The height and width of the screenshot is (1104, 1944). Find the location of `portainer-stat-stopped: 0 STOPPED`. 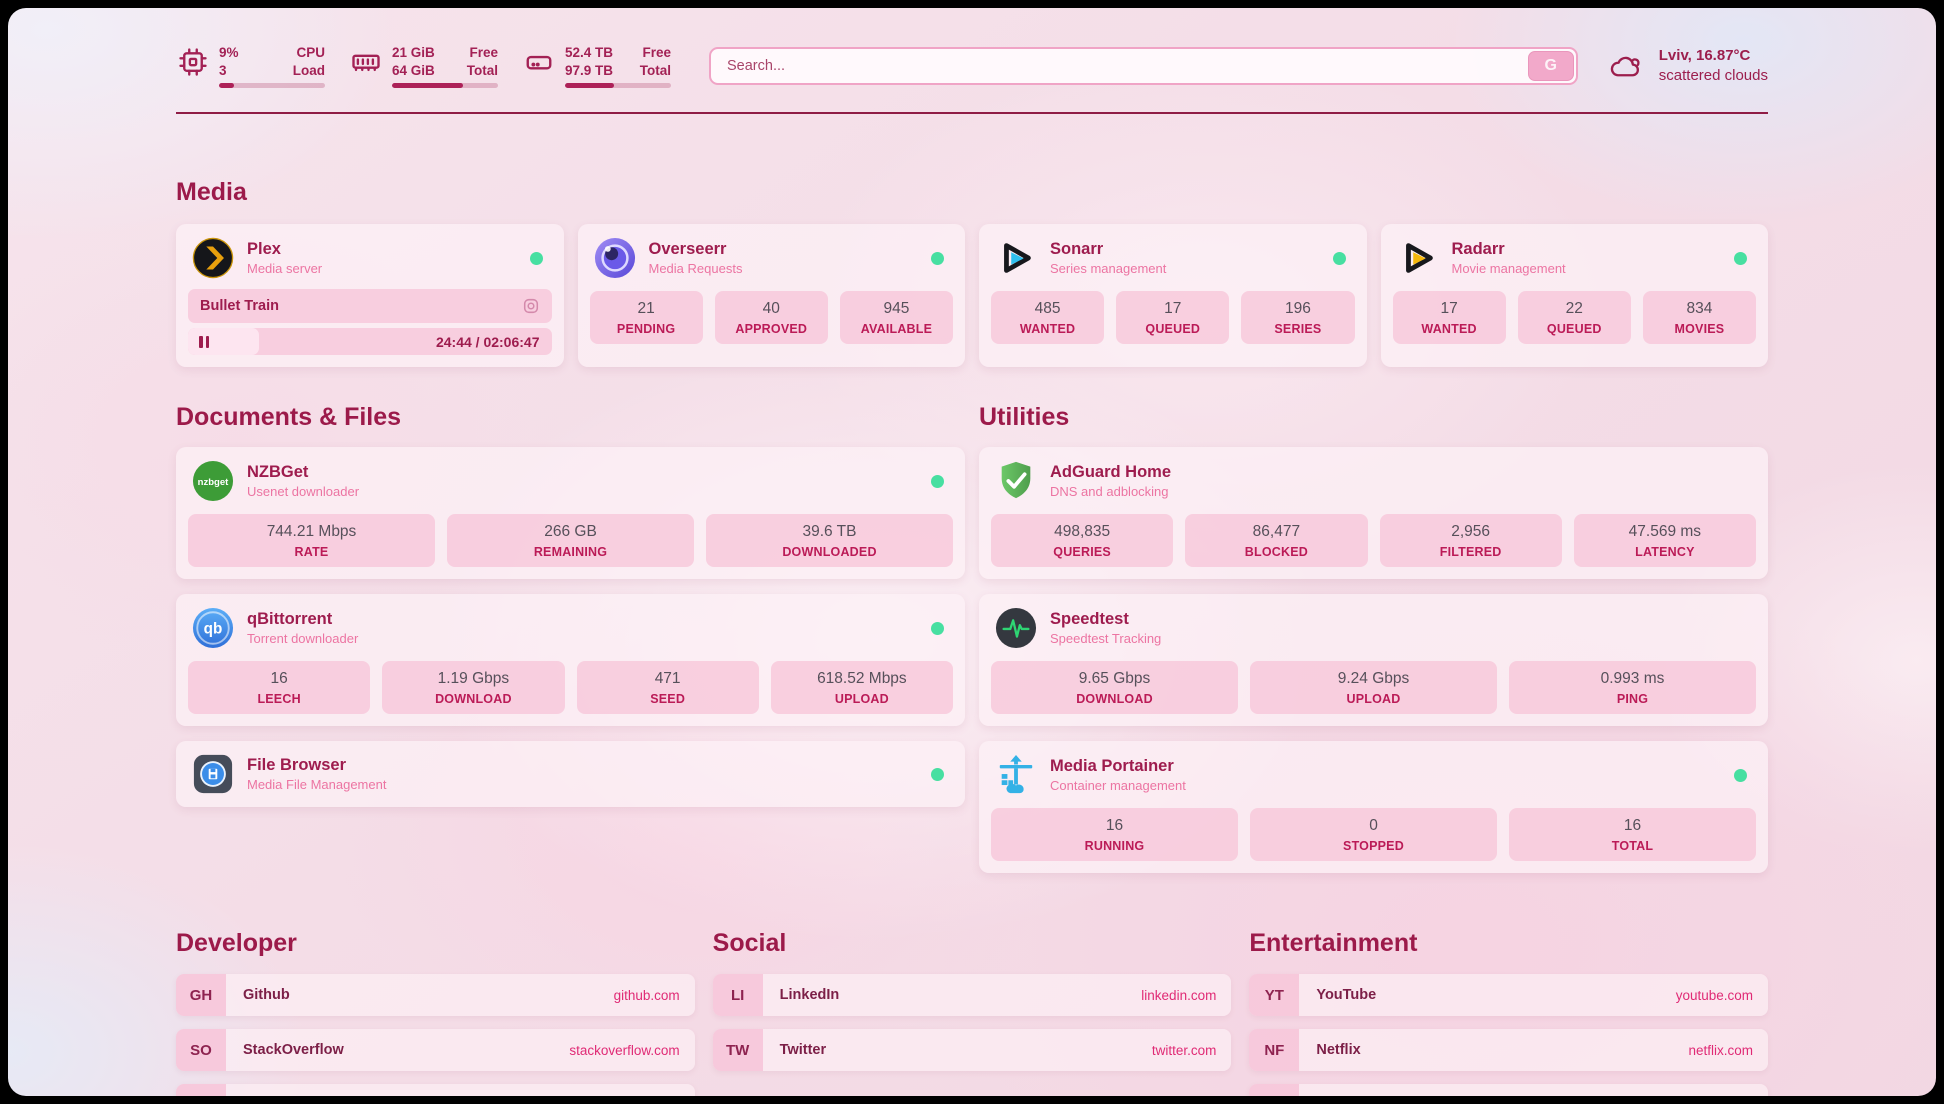

portainer-stat-stopped: 0 STOPPED is located at coordinates (1373, 835).